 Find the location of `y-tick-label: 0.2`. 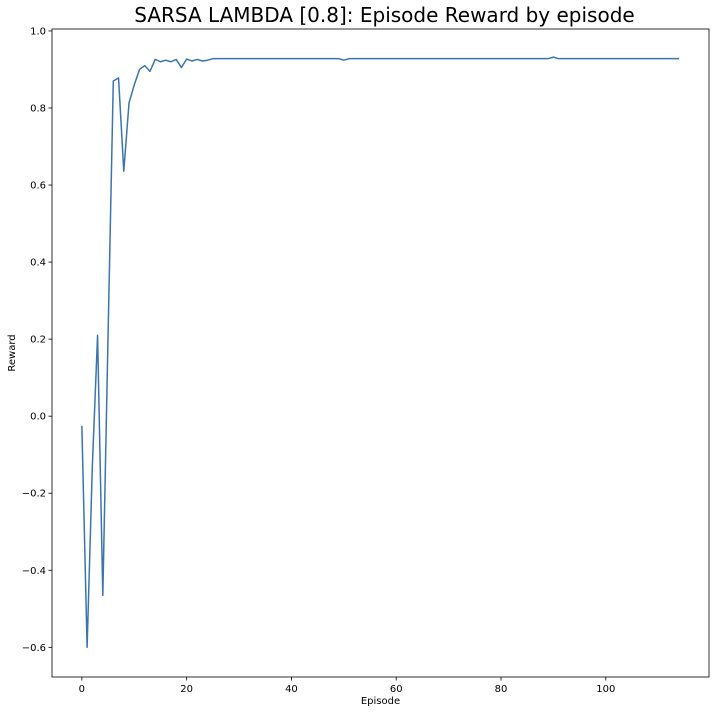

y-tick-label: 0.2 is located at coordinates (38, 340).